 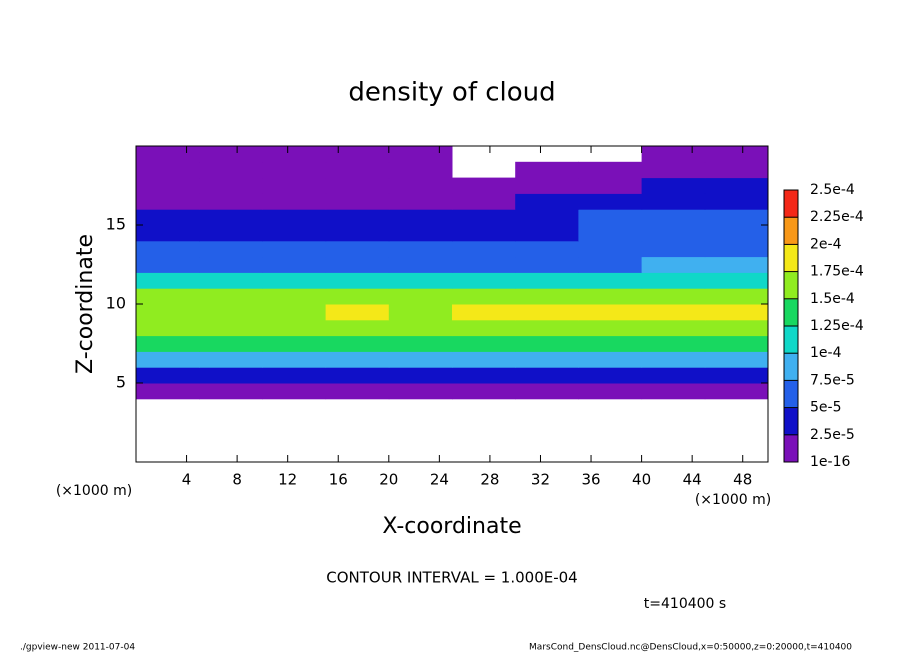 I want to click on y-axis-label: Z-coordinate, so click(x=85, y=304).